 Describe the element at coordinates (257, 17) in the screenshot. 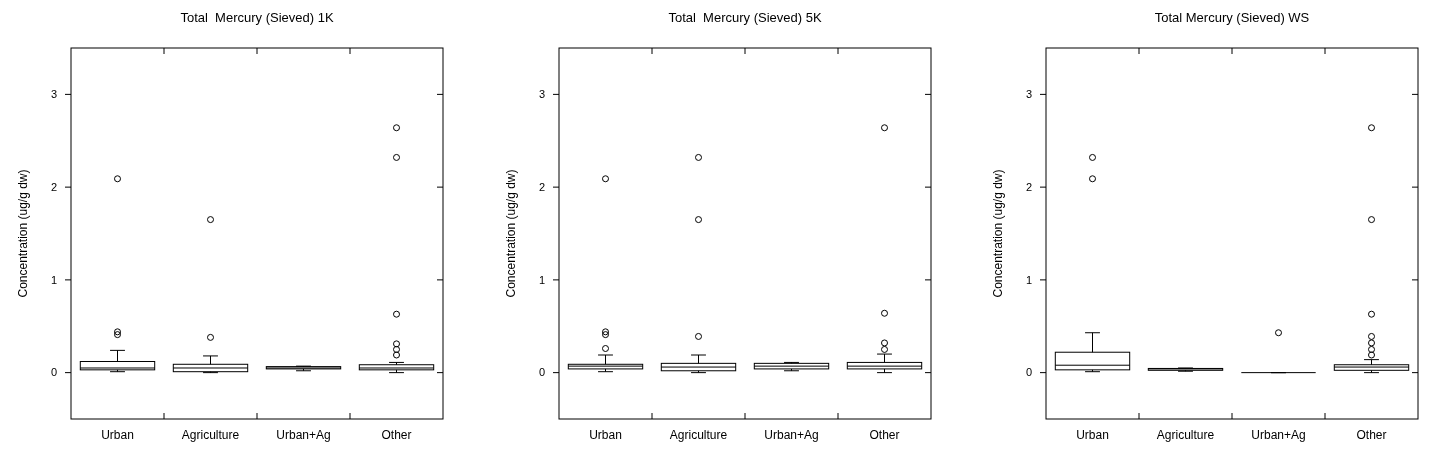

I see `chart-title: Total Mercury (Sieved) 1K` at that location.